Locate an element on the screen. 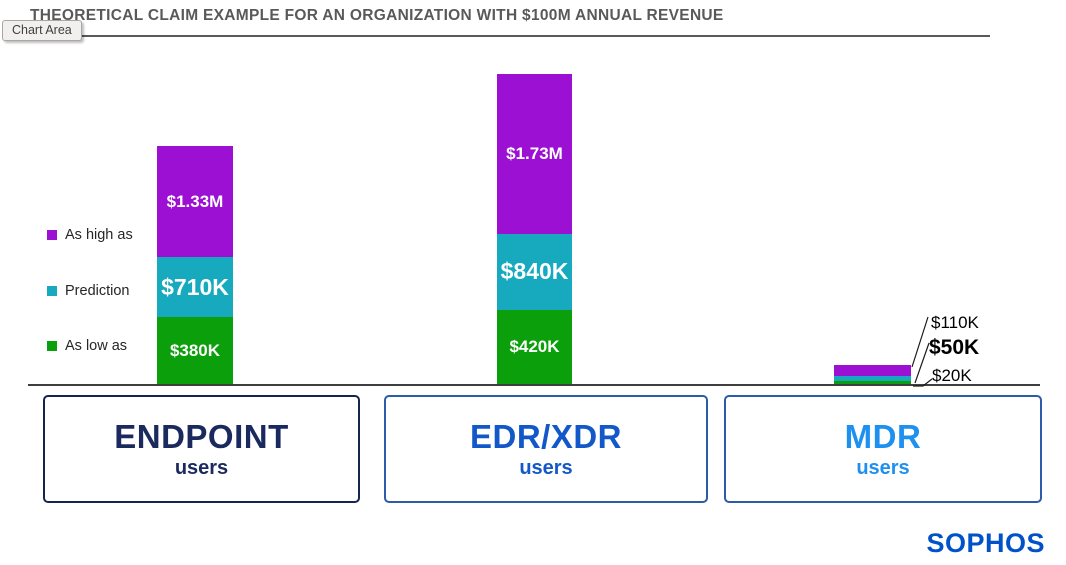 The width and height of the screenshot is (1066, 565). bar-edr-xdr-segment-as-high-as: $1.73M is located at coordinates (534, 154).